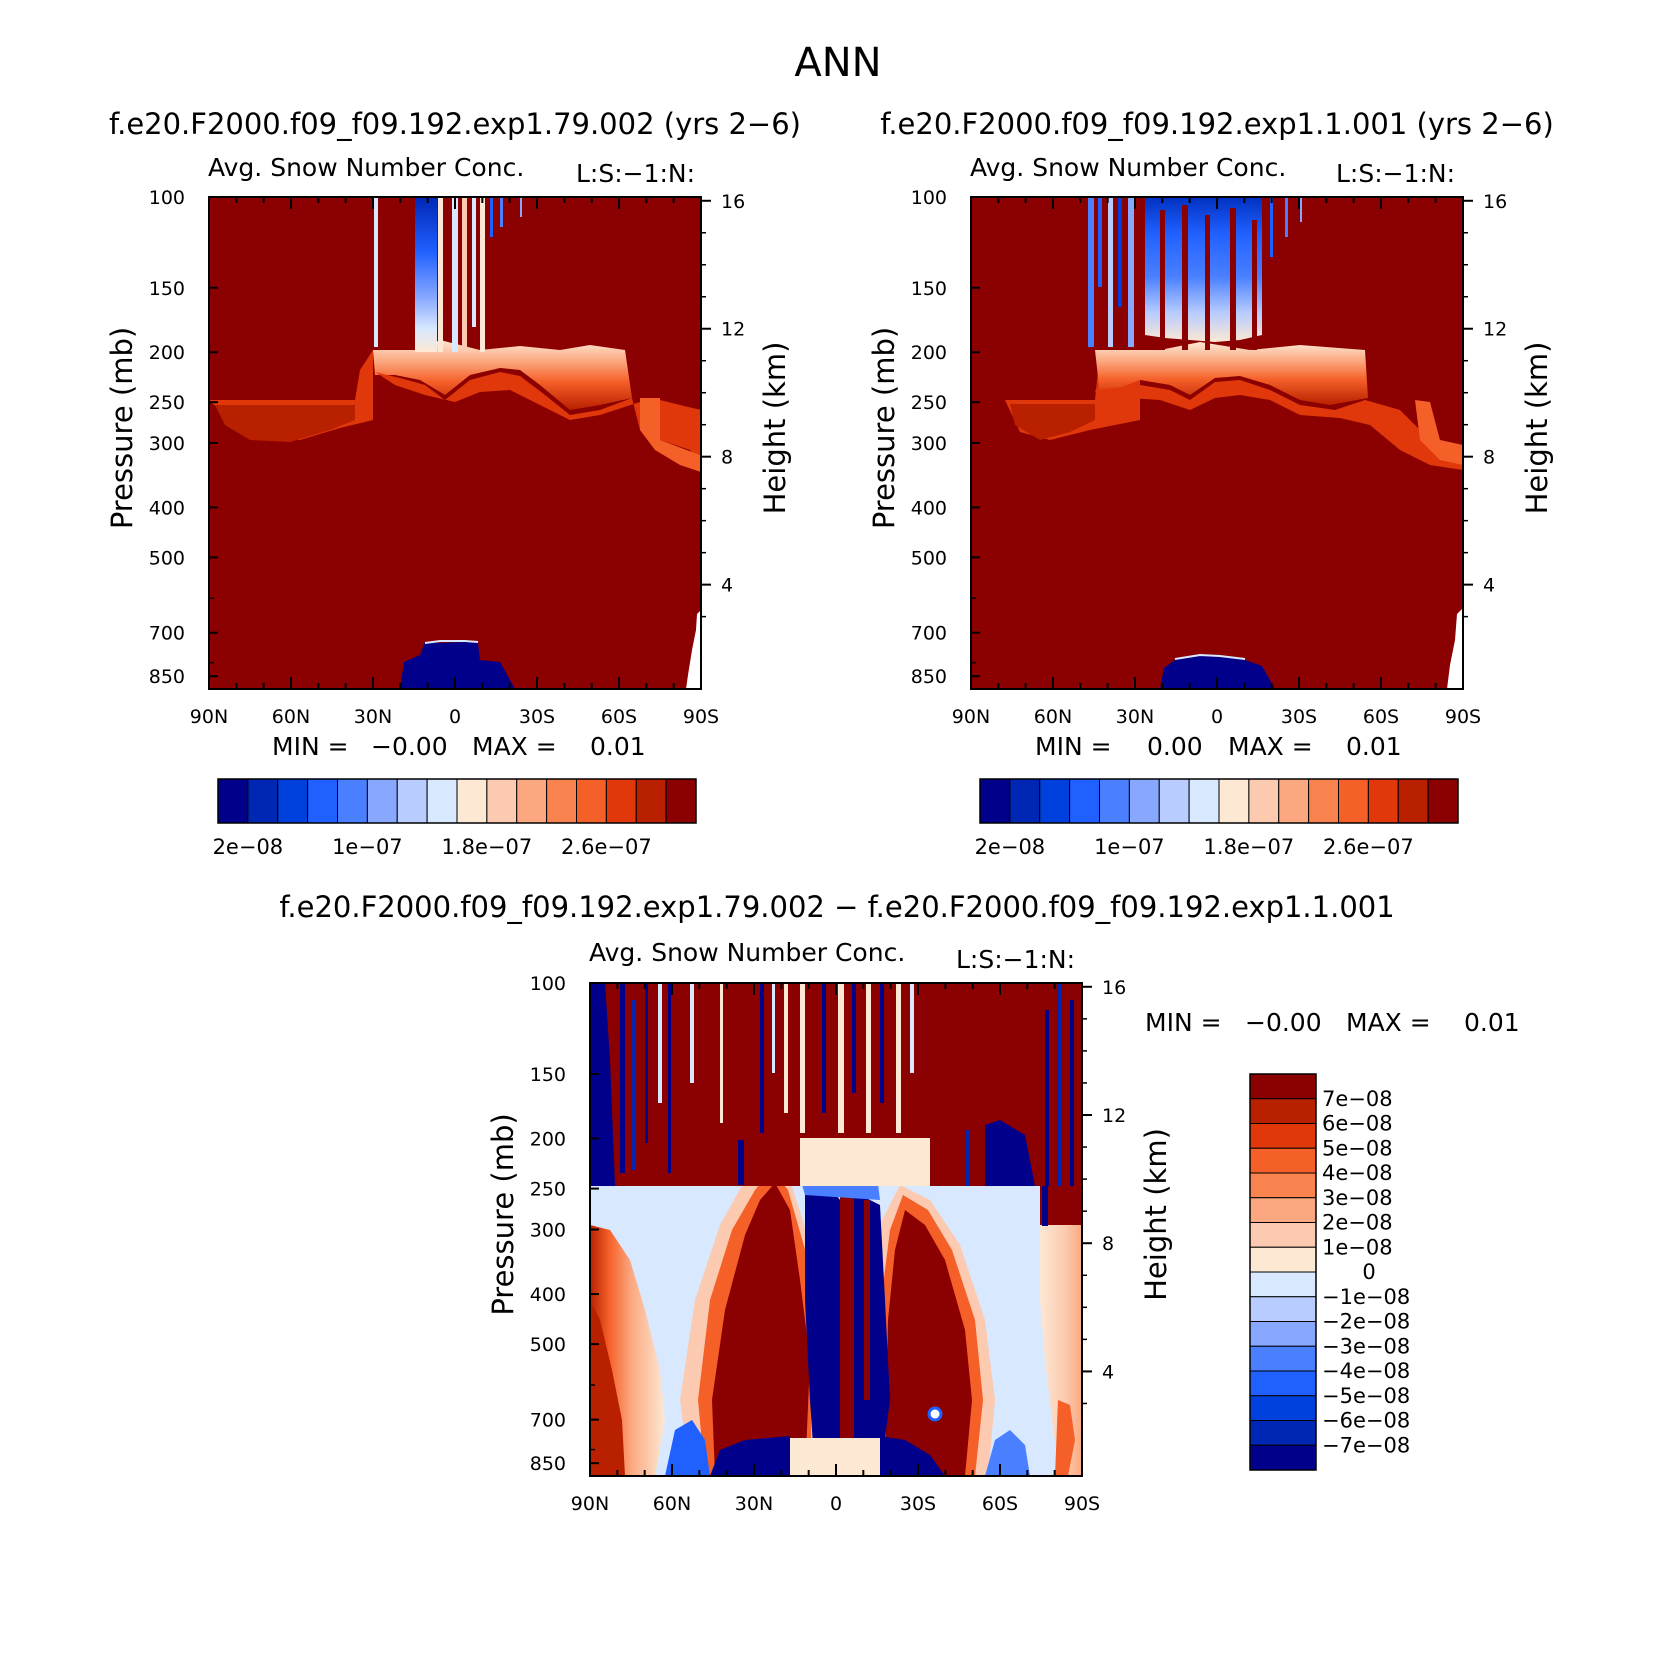  What do you see at coordinates (1357, 1124) in the screenshot?
I see `colorbar-tick-label: 6e−08` at bounding box center [1357, 1124].